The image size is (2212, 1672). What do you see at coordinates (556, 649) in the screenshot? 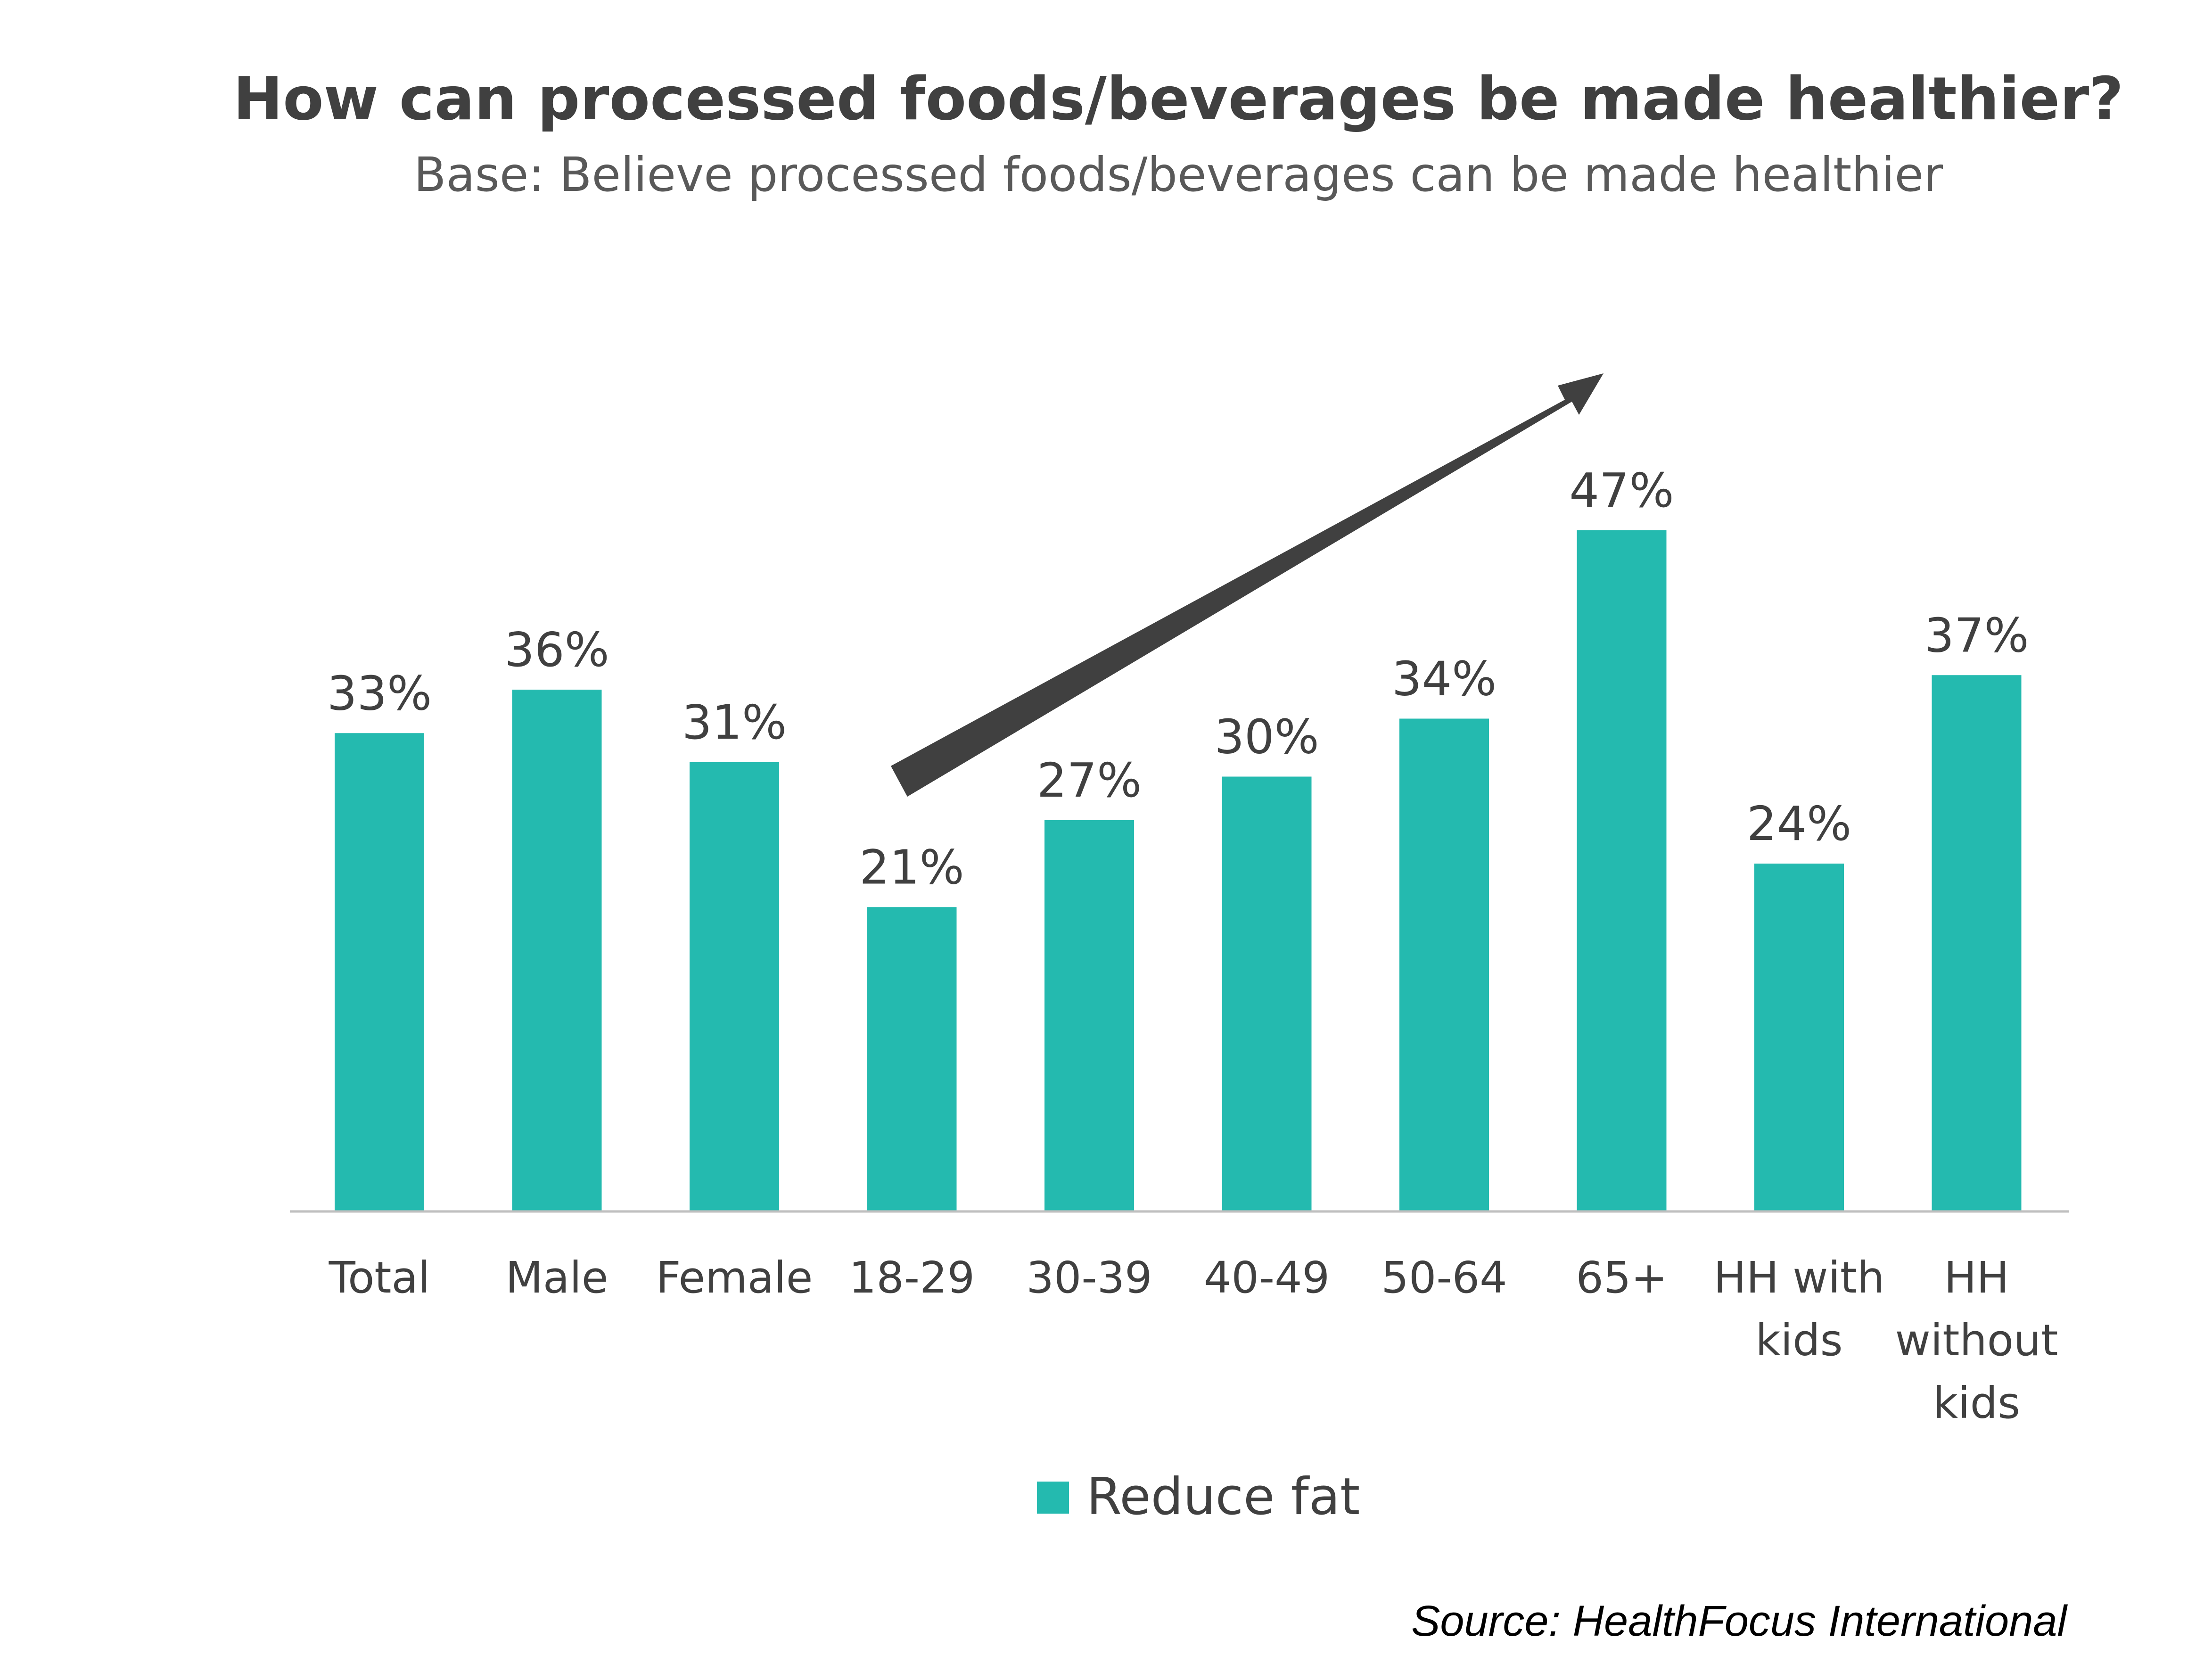
I see `data-label-male: 36%` at bounding box center [556, 649].